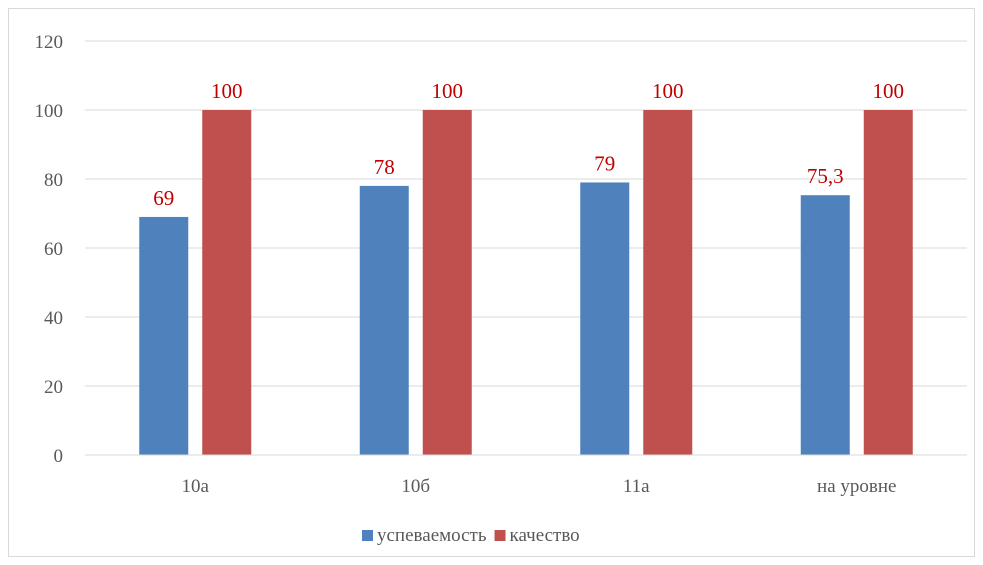 The image size is (983, 565). I want to click on data-label: 69, so click(163, 198).